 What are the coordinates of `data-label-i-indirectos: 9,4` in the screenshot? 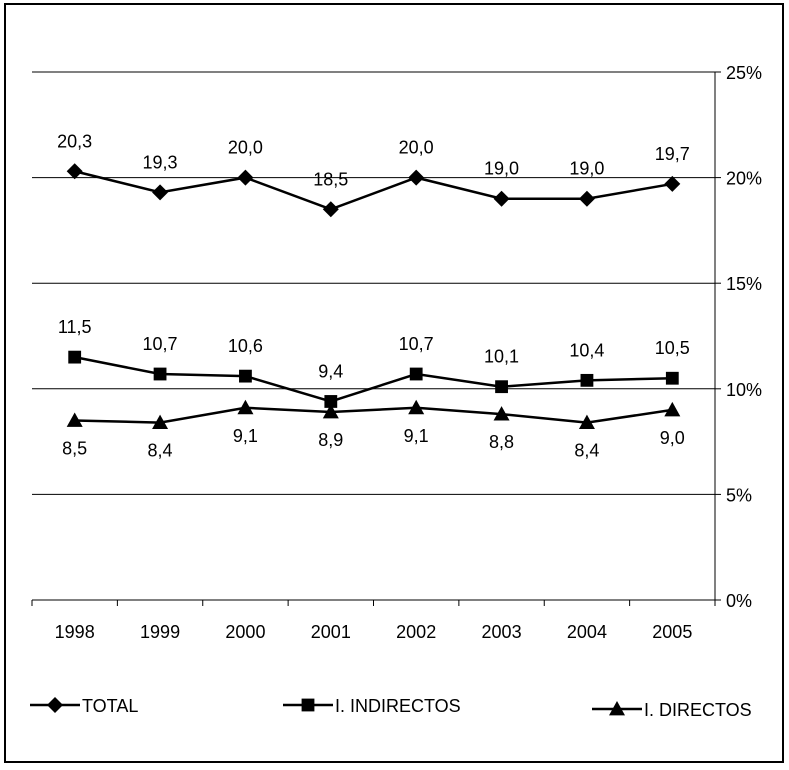 It's located at (330, 371).